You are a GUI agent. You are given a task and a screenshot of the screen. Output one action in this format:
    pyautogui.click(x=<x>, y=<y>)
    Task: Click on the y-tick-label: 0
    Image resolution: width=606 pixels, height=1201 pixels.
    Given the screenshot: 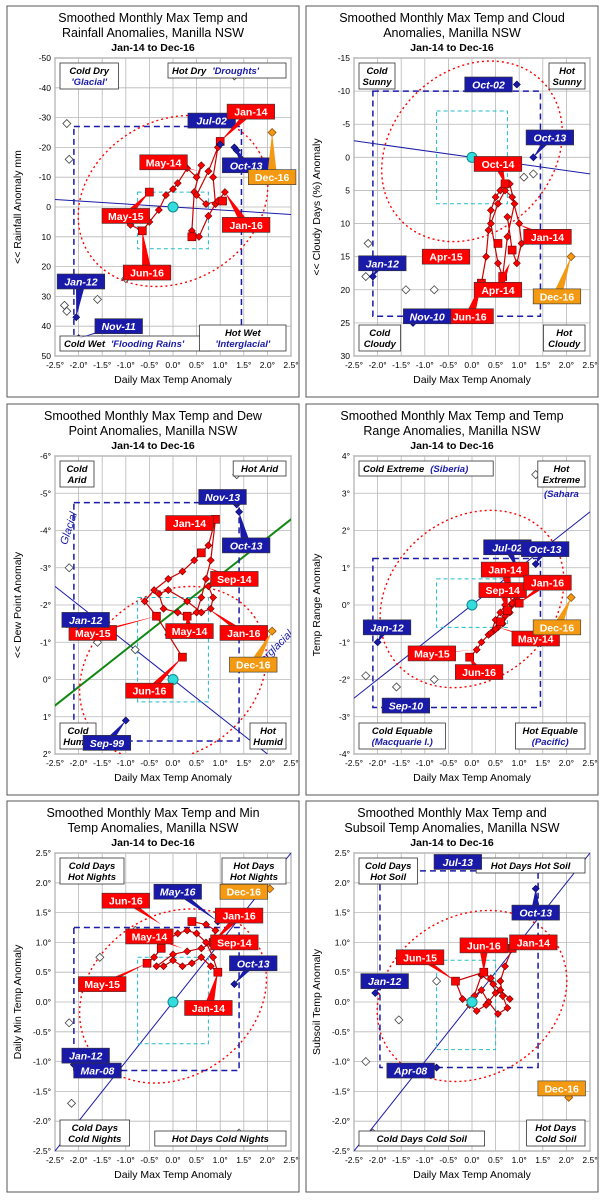 What is the action you would take?
    pyautogui.click(x=48, y=207)
    